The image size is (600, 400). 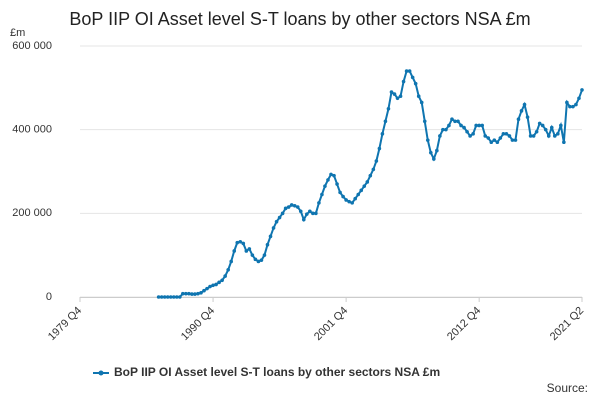 What do you see at coordinates (32, 213) in the screenshot?
I see `y-tick-label: 200 000` at bounding box center [32, 213].